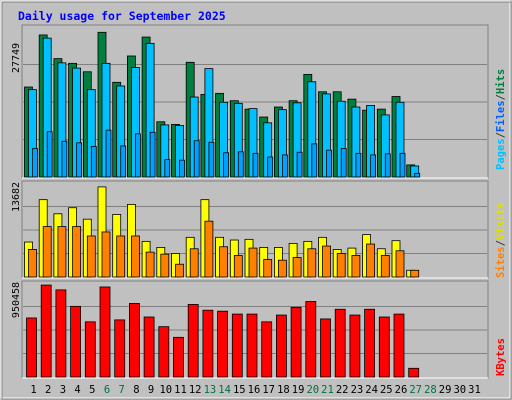  What do you see at coordinates (312, 390) in the screenshot?
I see `day-label: 20` at bounding box center [312, 390].